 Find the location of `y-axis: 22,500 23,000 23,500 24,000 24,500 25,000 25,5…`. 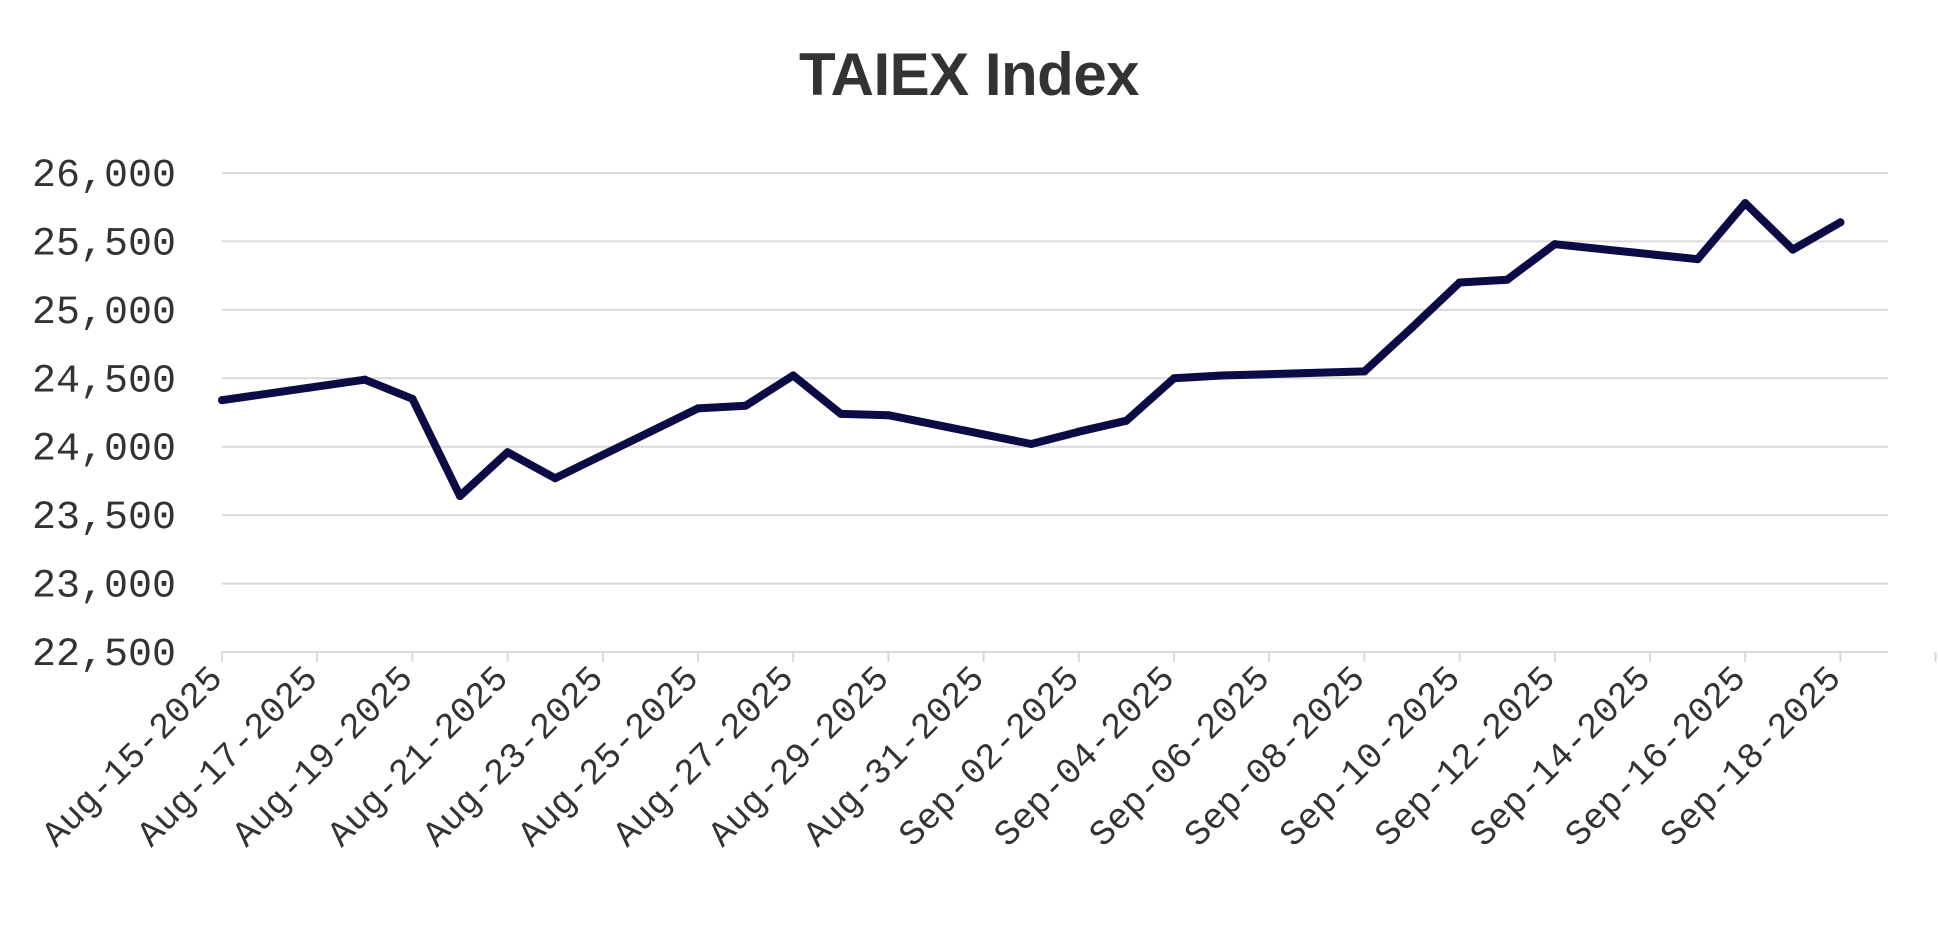

y-axis: 22,500 23,000 23,500 24,000 24,500 25,000 25,5… is located at coordinates (104, 416).